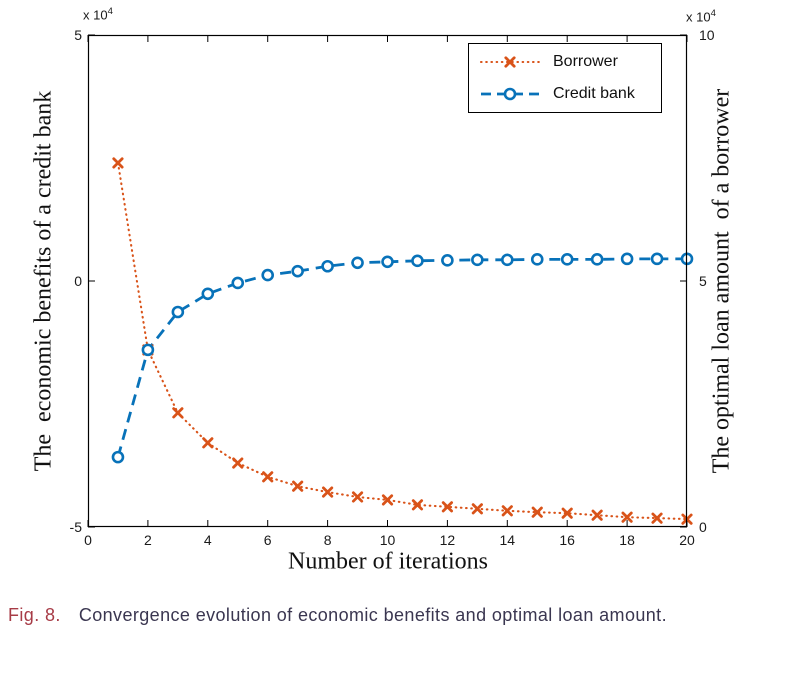 Image resolution: width=787 pixels, height=673 pixels. I want to click on x-tick-label: 12, so click(447, 540).